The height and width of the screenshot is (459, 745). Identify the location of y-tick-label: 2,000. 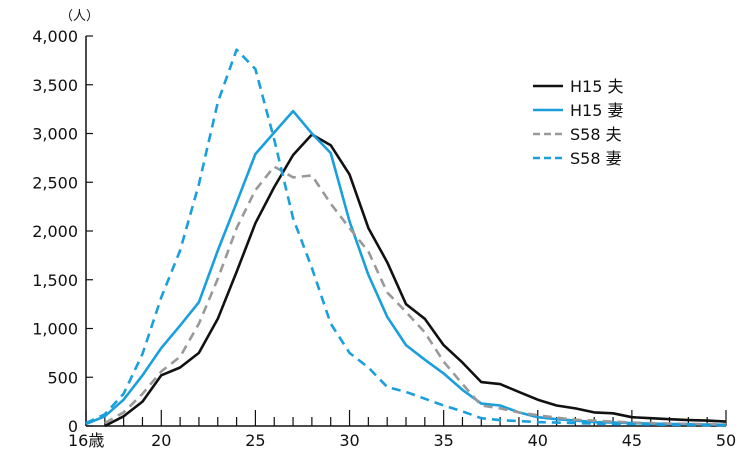
(55, 231).